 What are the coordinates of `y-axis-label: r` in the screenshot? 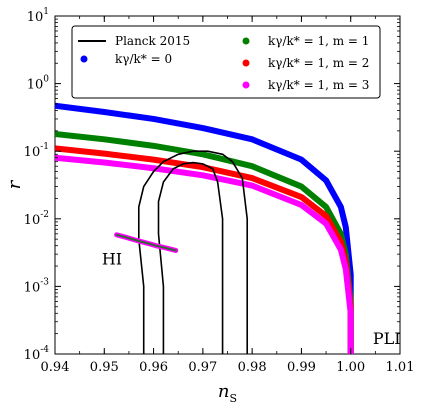 It's located at (14, 184).